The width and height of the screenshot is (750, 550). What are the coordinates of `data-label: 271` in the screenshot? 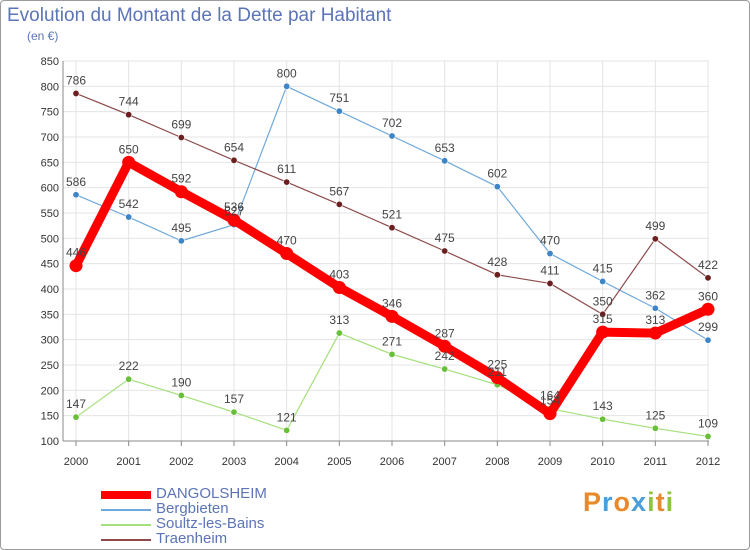 It's located at (392, 341).